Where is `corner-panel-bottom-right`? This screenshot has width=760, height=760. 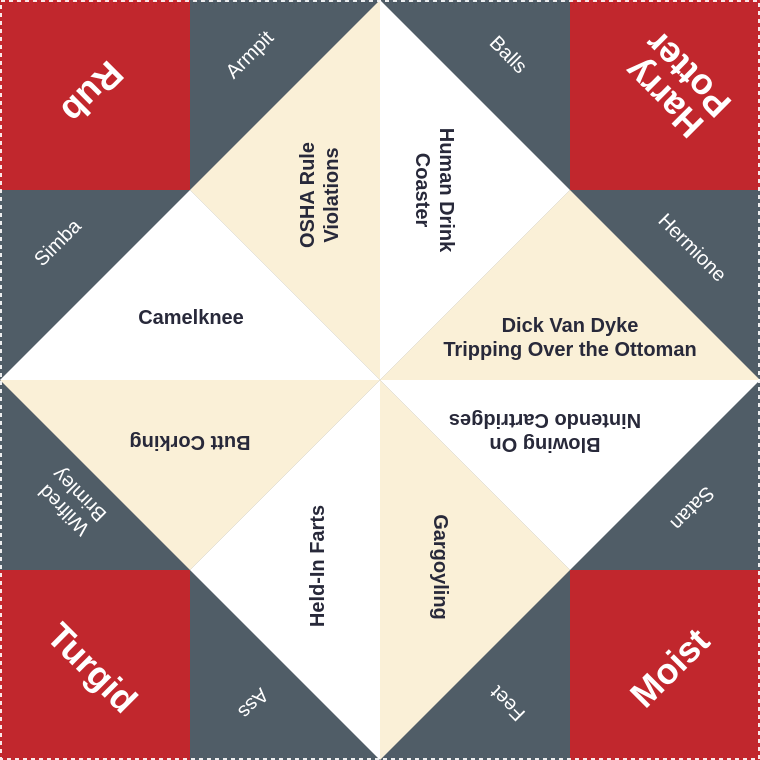 corner-panel-bottom-right is located at coordinates (665, 665).